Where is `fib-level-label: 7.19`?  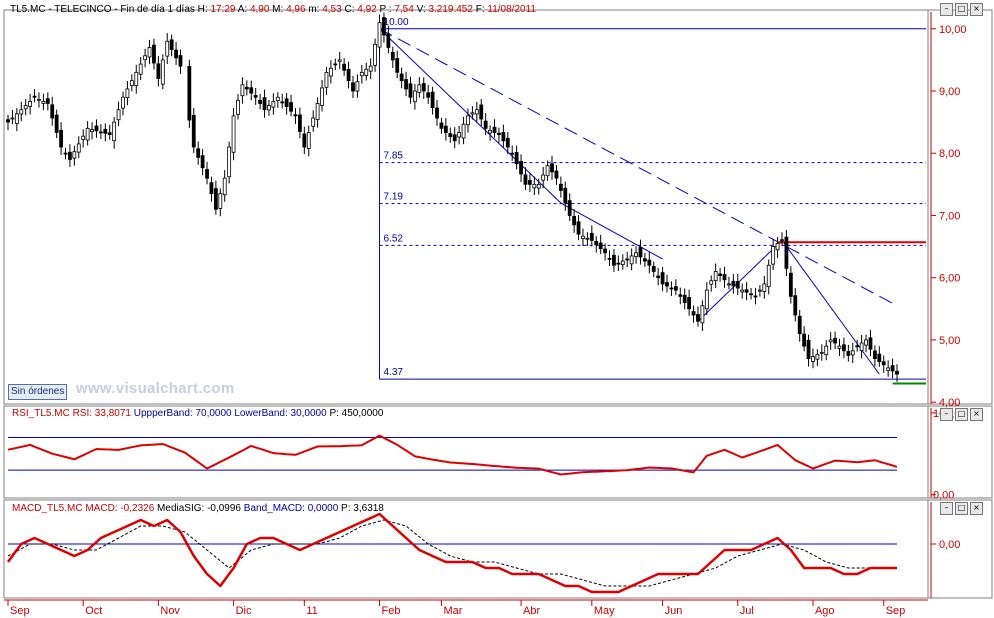
fib-level-label: 7.19 is located at coordinates (394, 197).